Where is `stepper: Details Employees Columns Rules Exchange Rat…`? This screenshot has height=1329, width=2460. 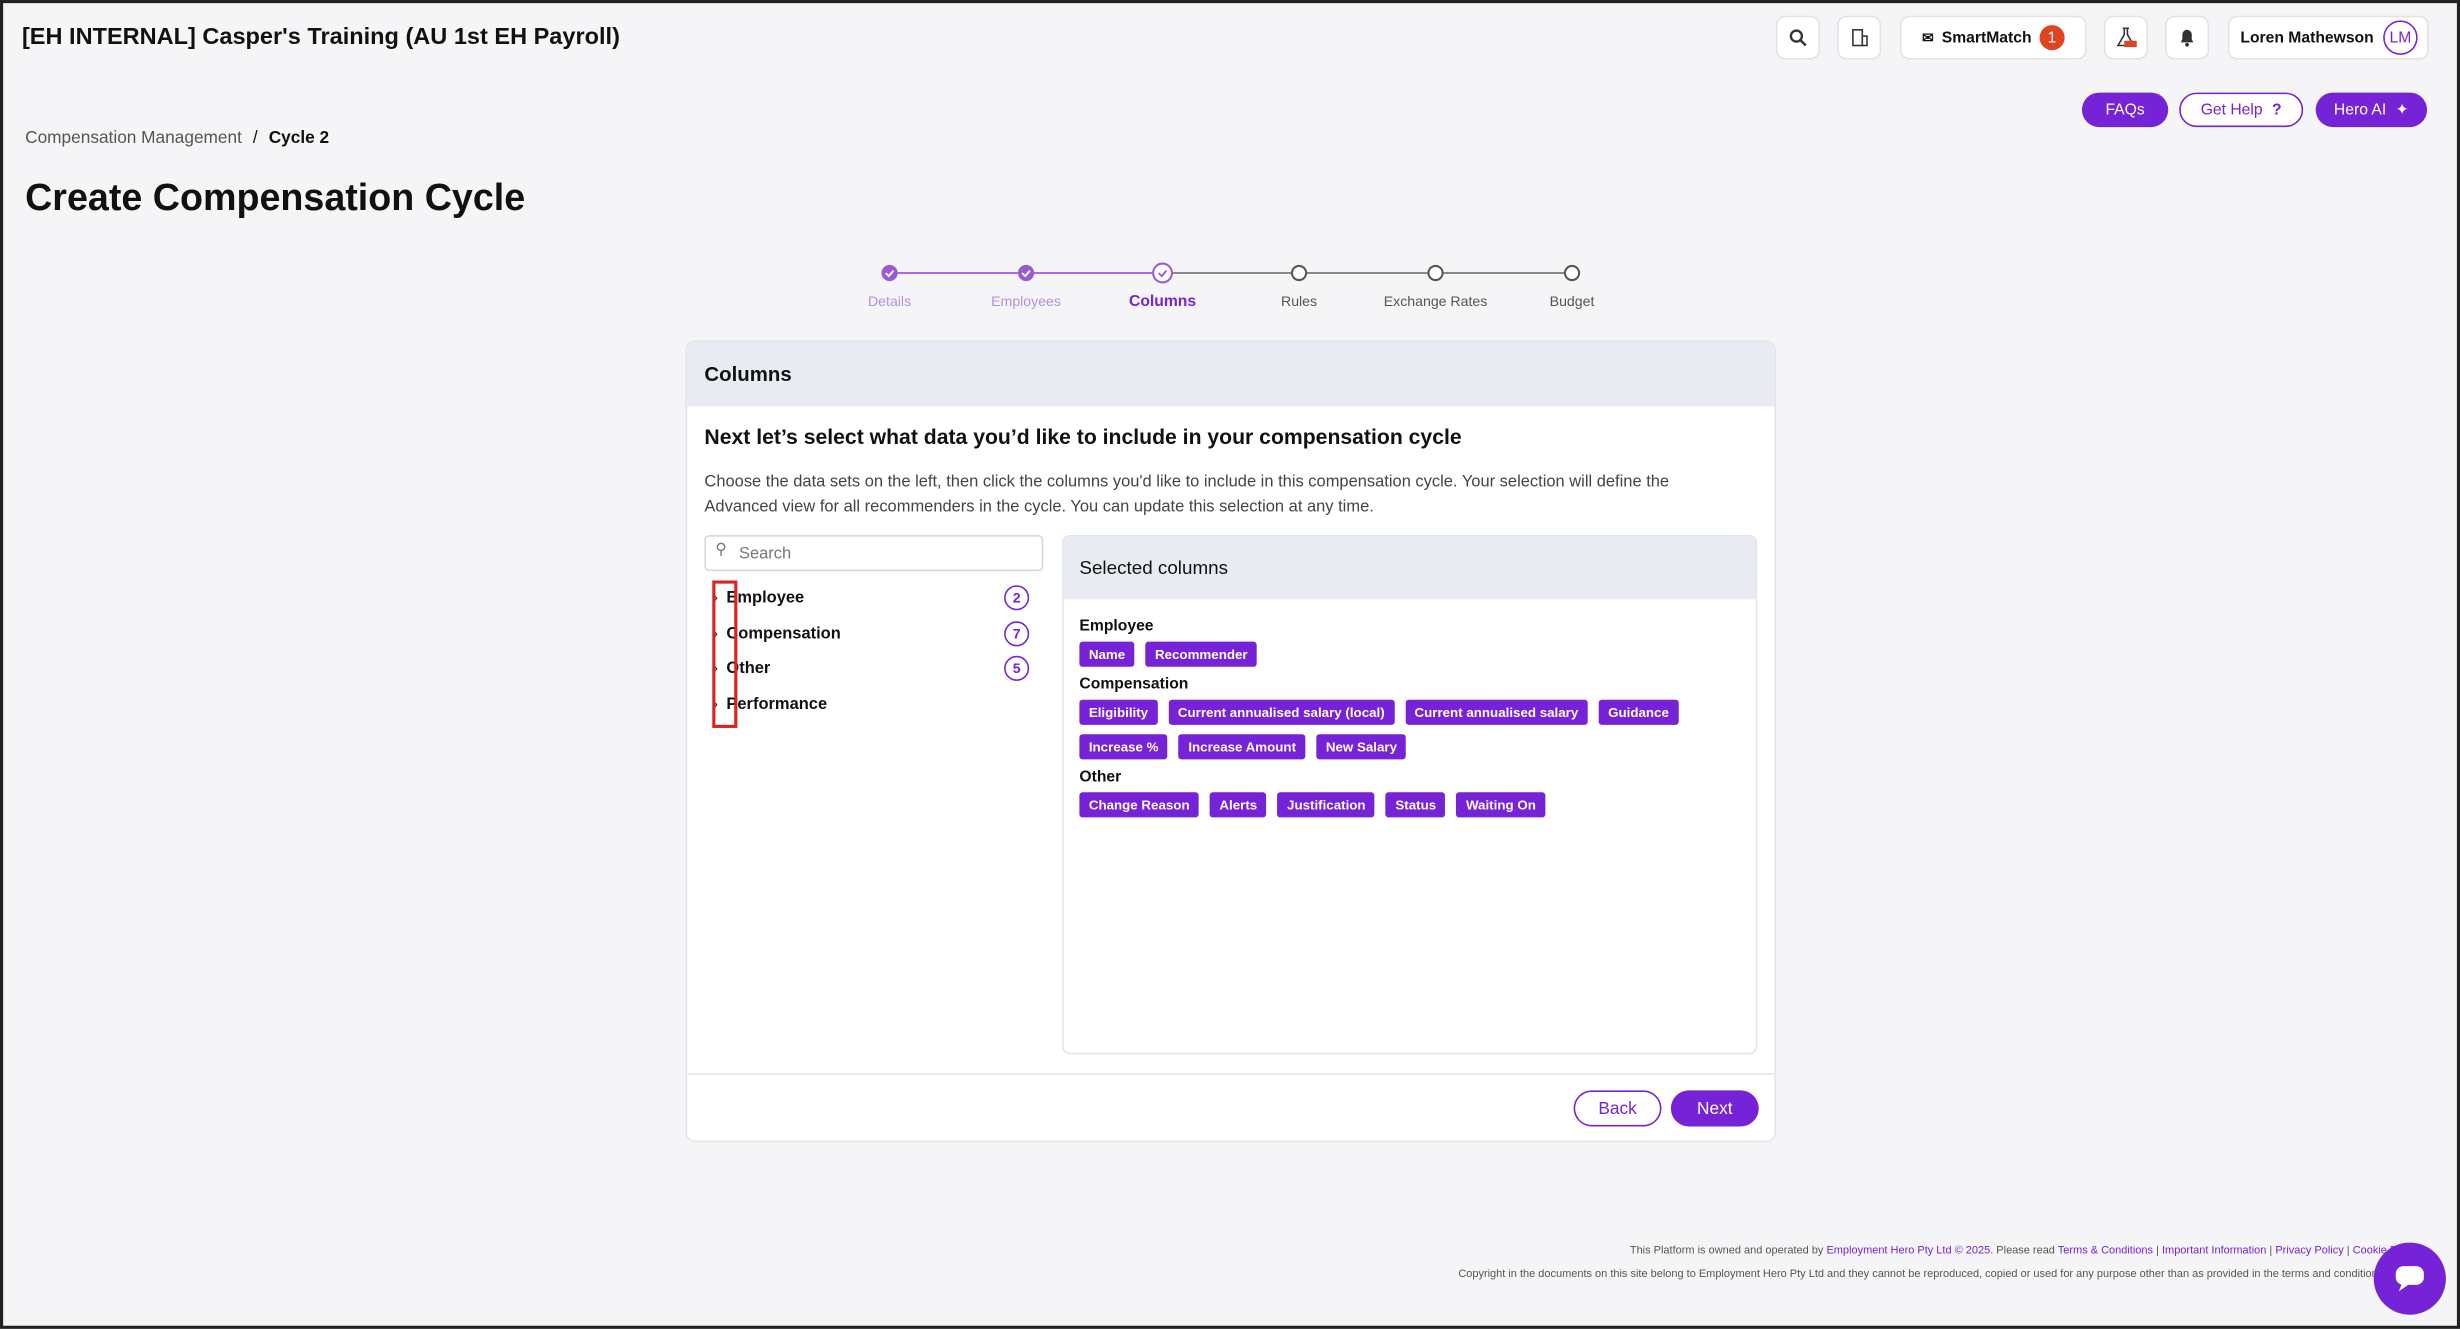 stepper: Details Employees Columns Rules Exchange Rat… is located at coordinates (1231, 286).